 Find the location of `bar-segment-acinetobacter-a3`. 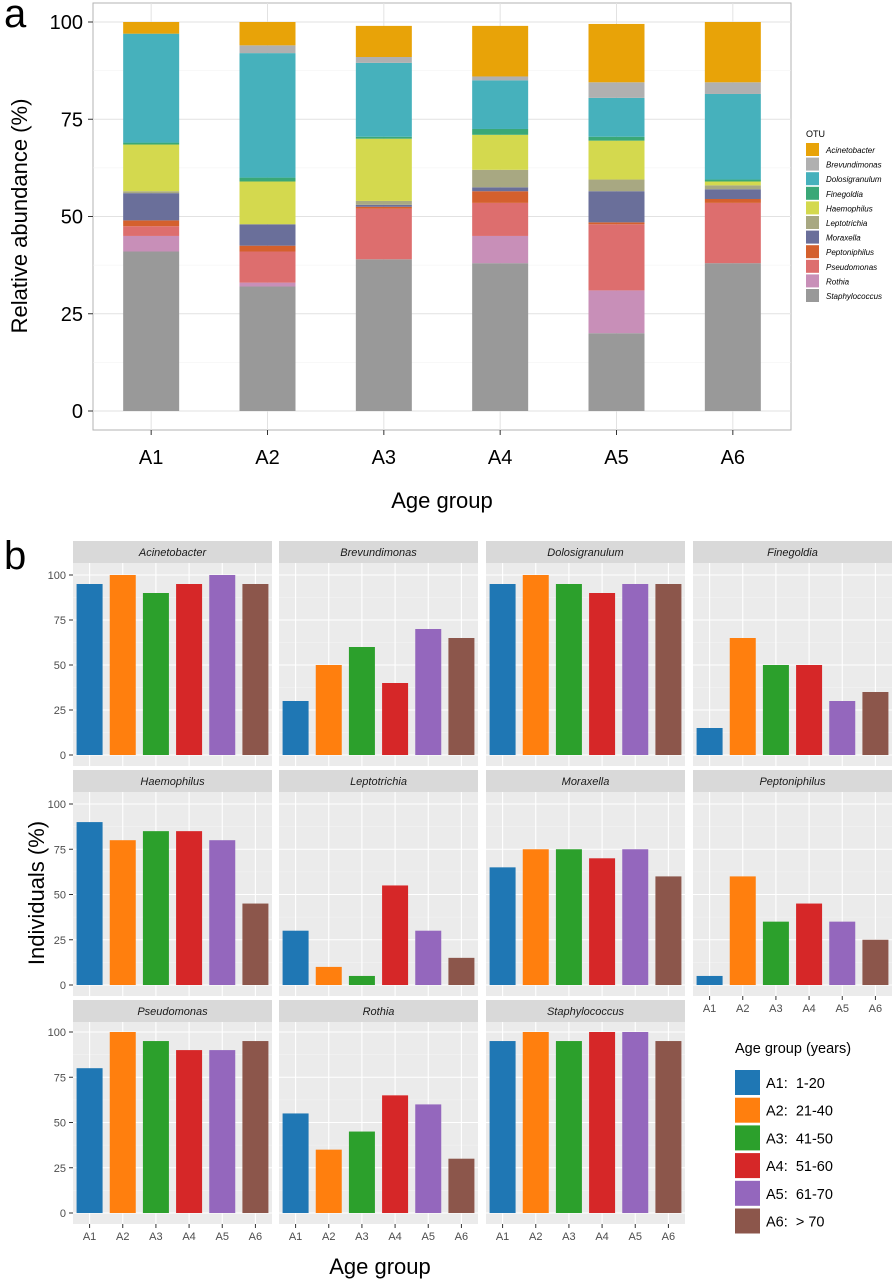

bar-segment-acinetobacter-a3 is located at coordinates (383, 41).